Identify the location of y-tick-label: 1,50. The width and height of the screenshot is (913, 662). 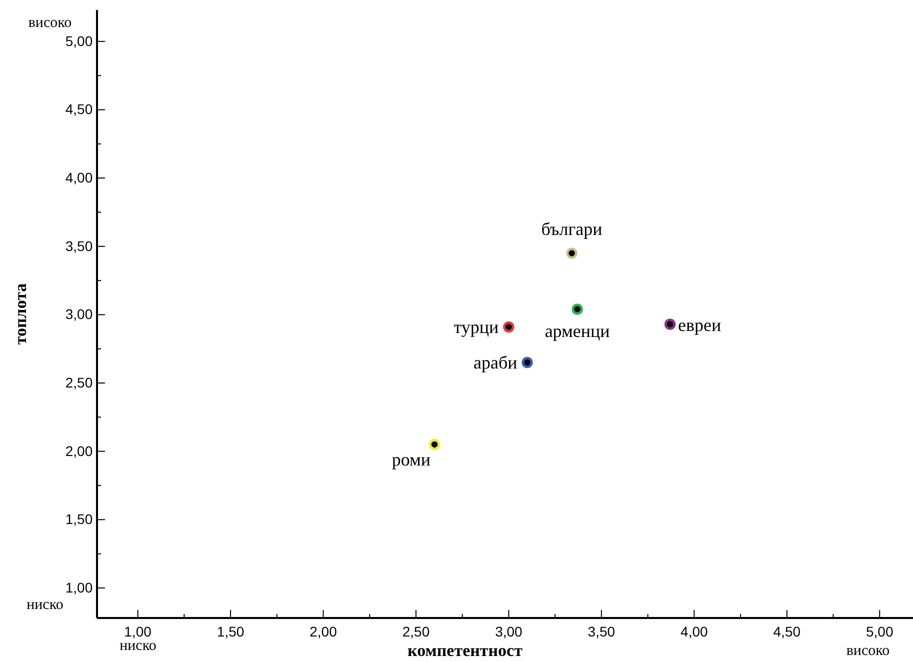
(79, 519).